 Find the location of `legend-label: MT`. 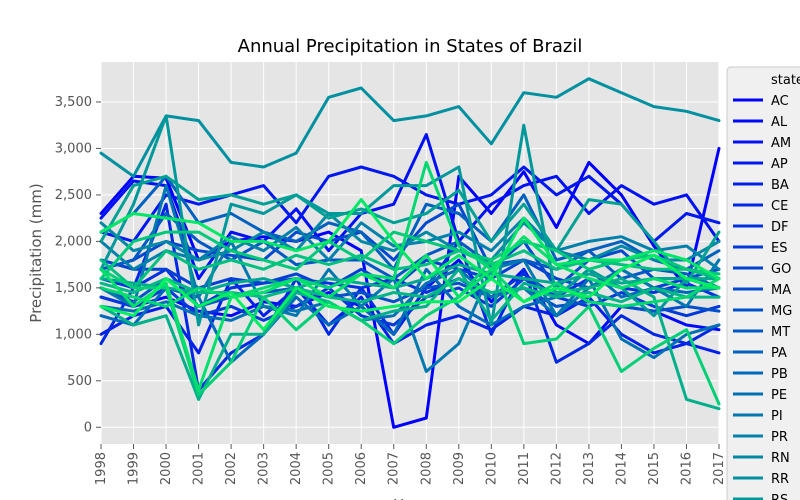

legend-label: MT is located at coordinates (780, 332).